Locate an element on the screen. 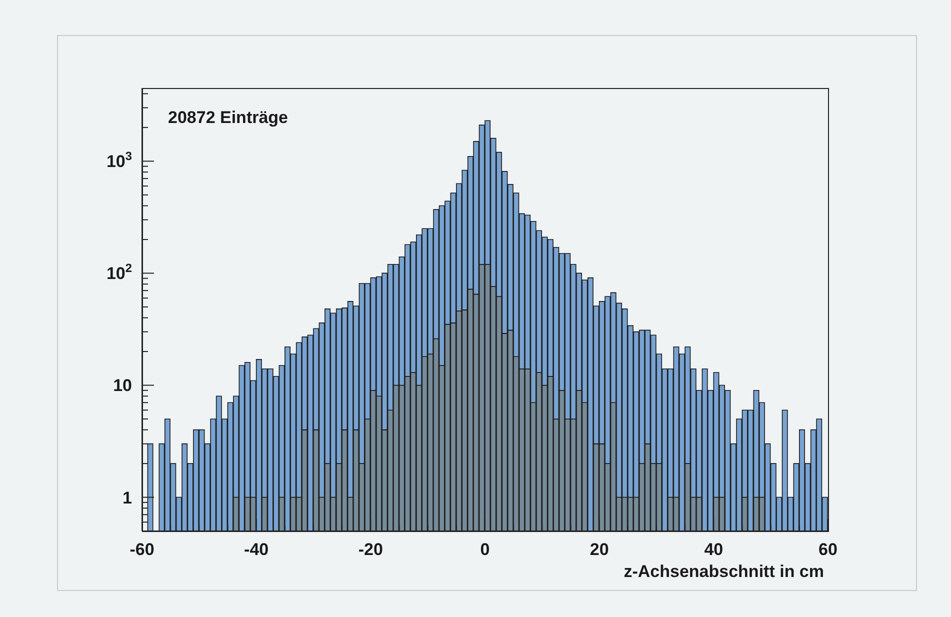  x-tick-label: -20 is located at coordinates (370, 549).